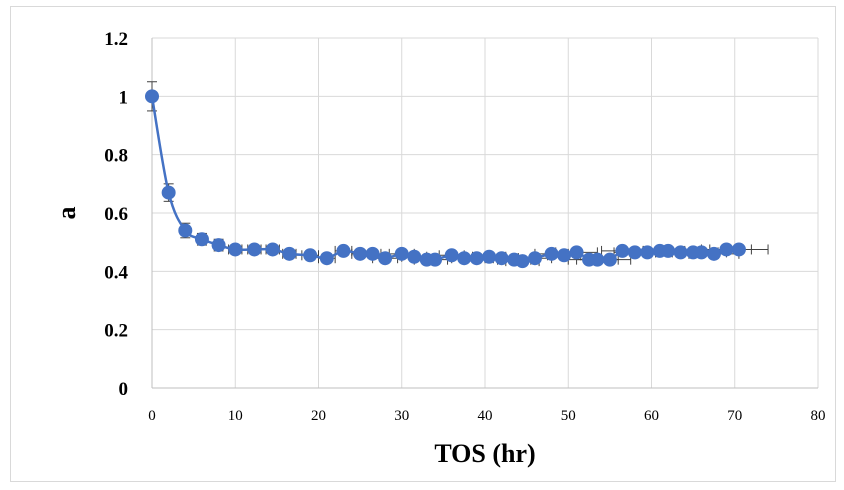 Image resolution: width=844 pixels, height=490 pixels. I want to click on y-tick-label: 0.2, so click(116, 331).